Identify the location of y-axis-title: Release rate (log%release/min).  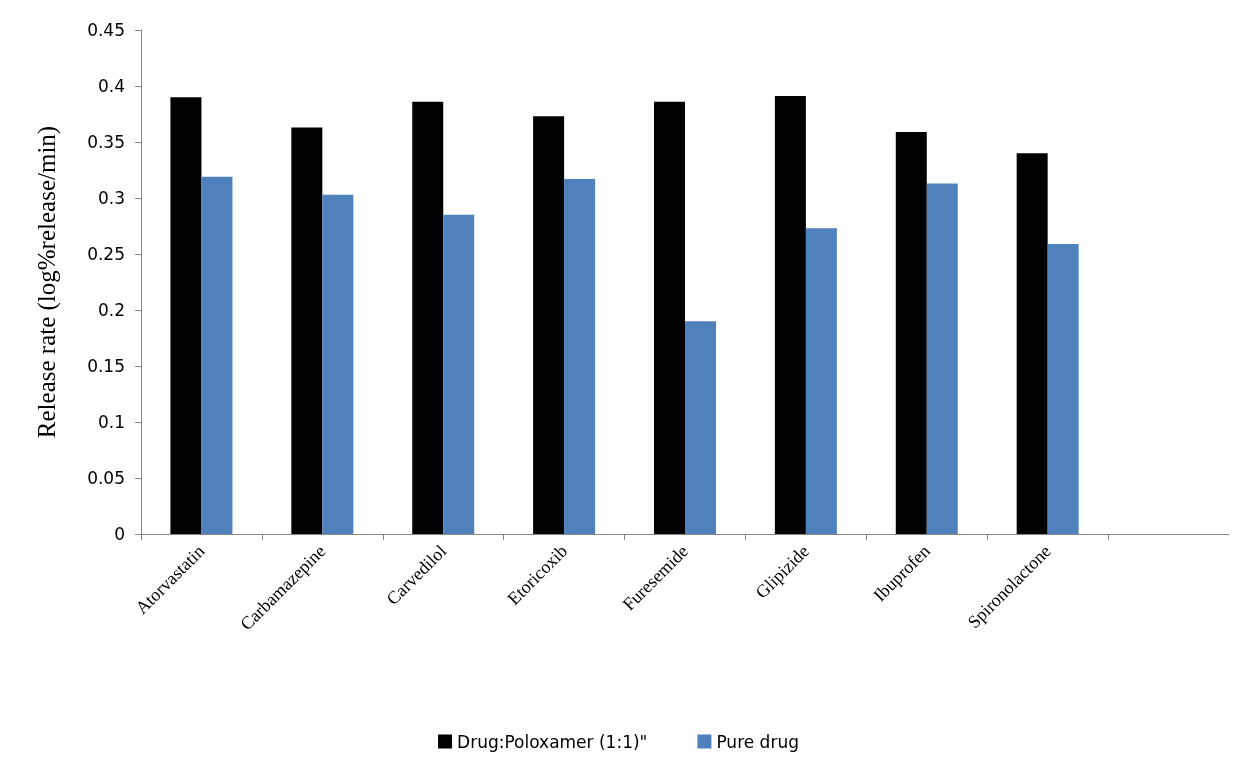
(47, 282).